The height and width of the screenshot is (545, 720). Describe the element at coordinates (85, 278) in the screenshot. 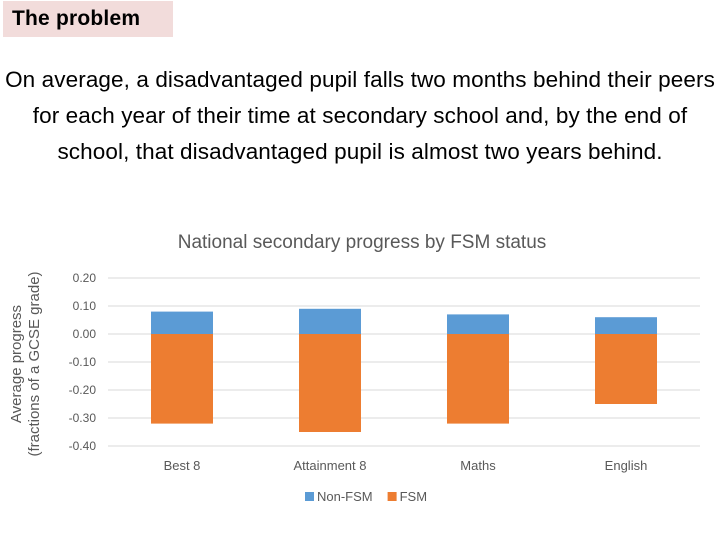

I see `y-tick-label: 0.20` at that location.